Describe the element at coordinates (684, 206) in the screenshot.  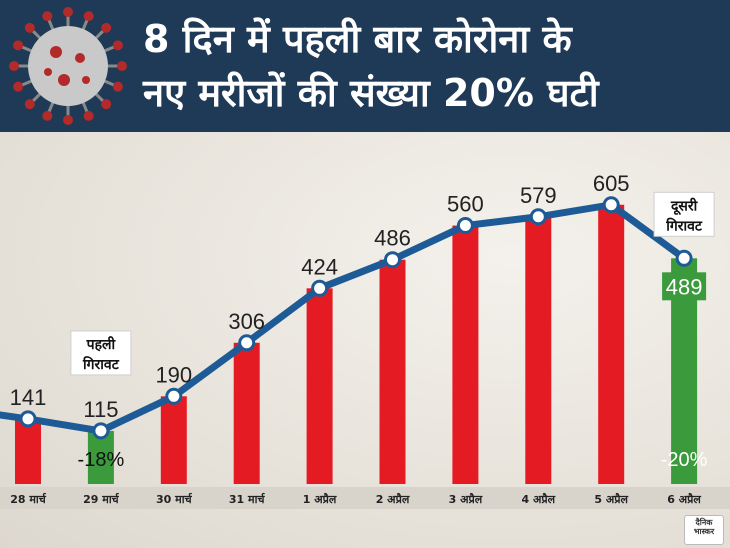
I see `annotation-text-1-0: दूसरी` at that location.